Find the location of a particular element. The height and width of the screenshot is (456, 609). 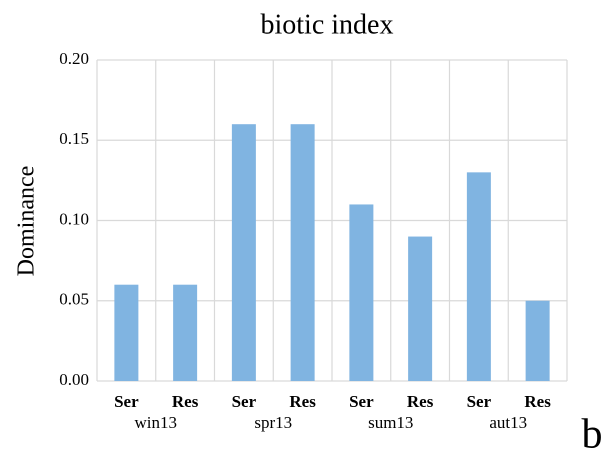

group-label: aut13 is located at coordinates (508, 422).